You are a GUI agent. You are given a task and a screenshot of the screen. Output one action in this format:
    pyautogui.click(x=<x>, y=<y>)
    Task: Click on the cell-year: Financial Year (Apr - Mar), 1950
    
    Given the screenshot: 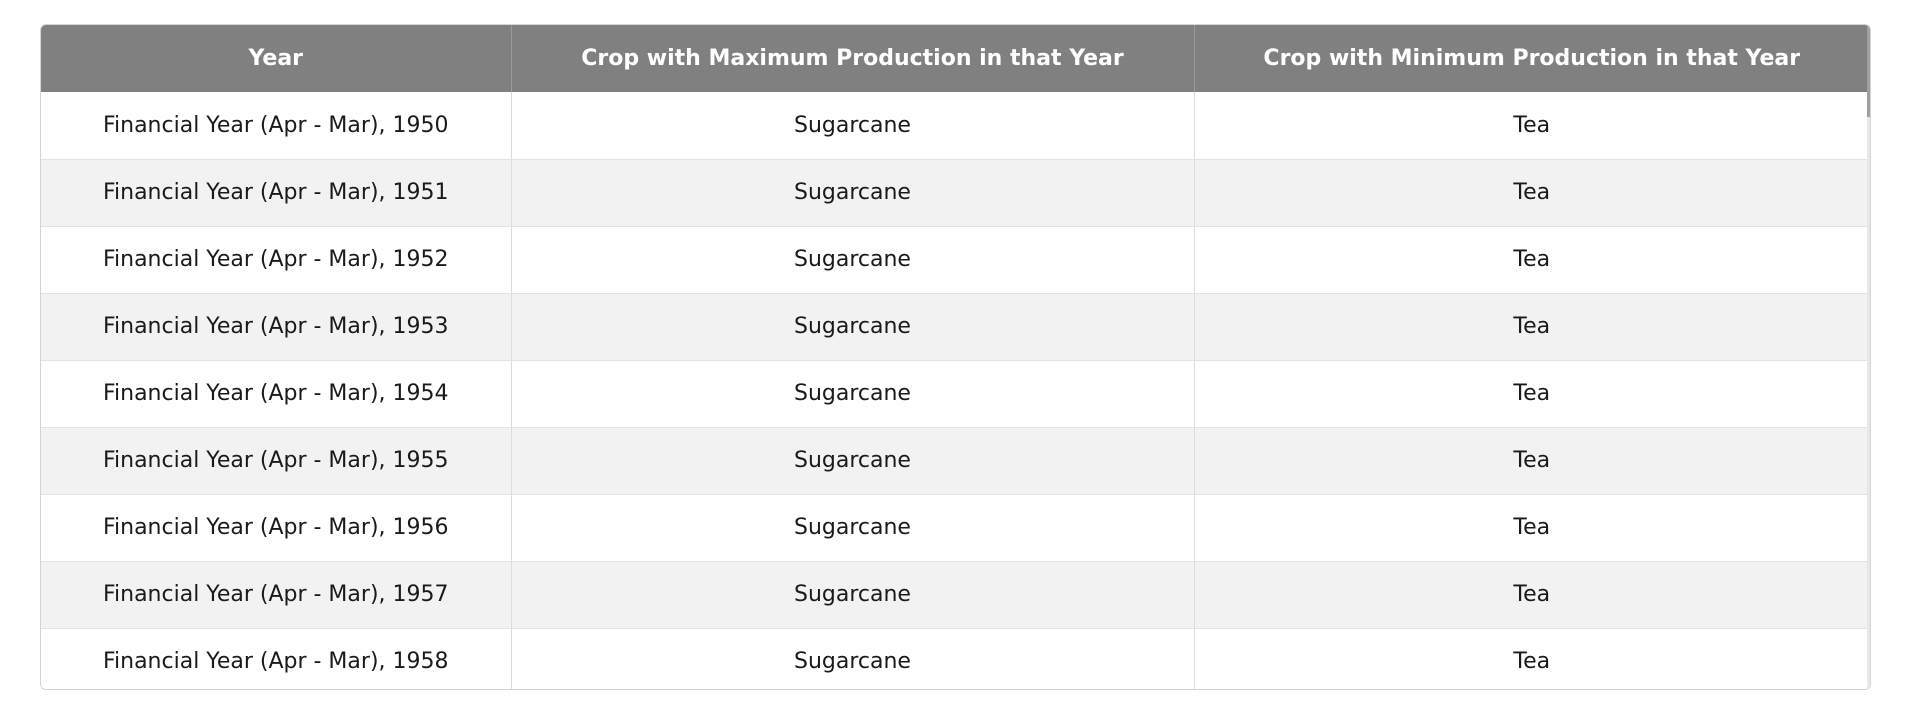 What is the action you would take?
    pyautogui.click(x=276, y=126)
    